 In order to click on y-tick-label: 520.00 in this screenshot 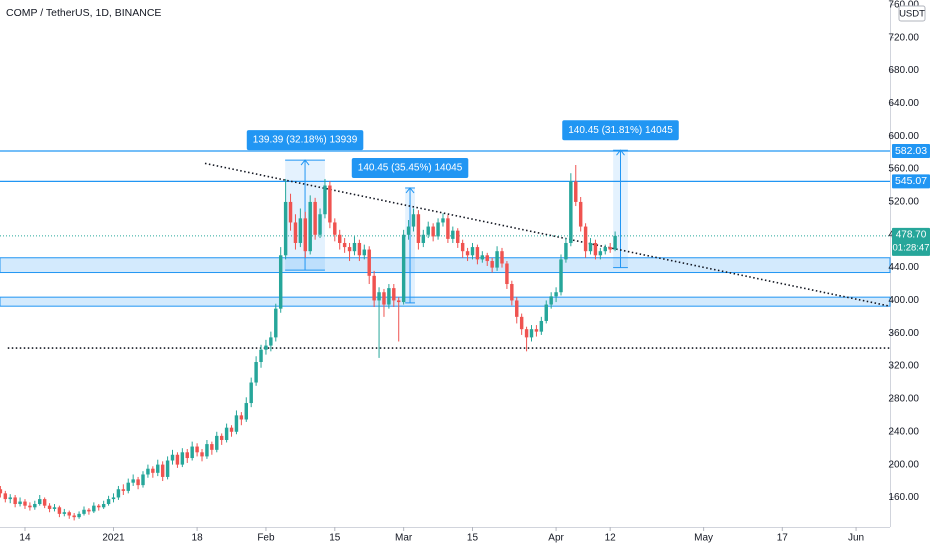, I will do `click(903, 202)`.